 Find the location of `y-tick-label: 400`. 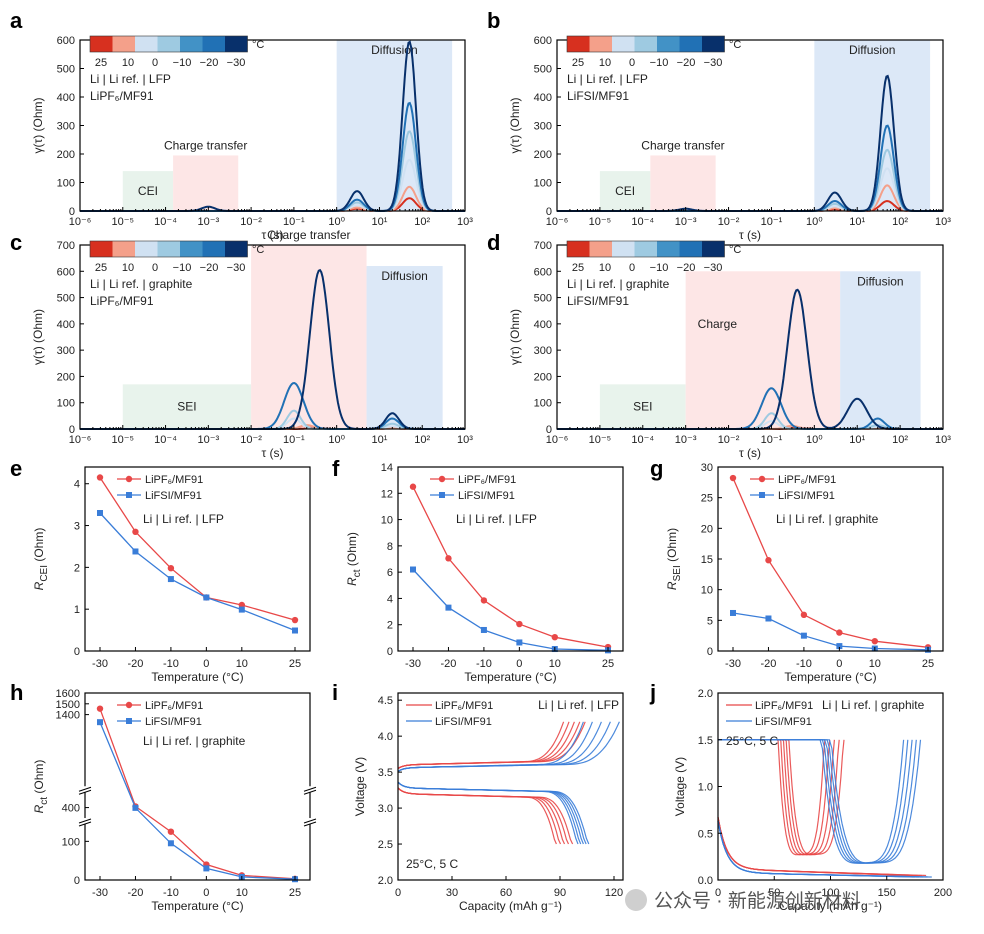

y-tick-label: 400 is located at coordinates (66, 325).